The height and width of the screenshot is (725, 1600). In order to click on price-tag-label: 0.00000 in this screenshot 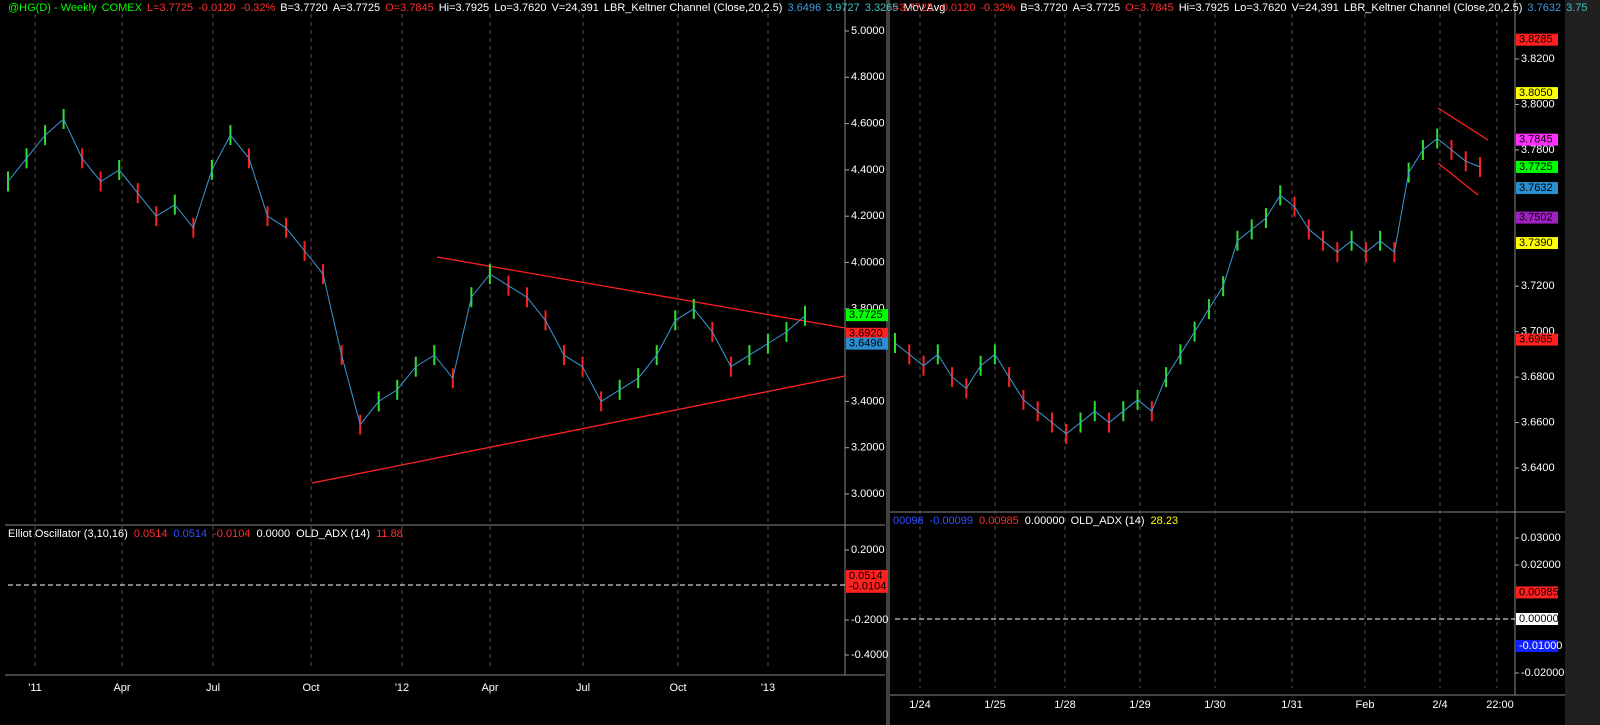, I will do `click(1539, 619)`.